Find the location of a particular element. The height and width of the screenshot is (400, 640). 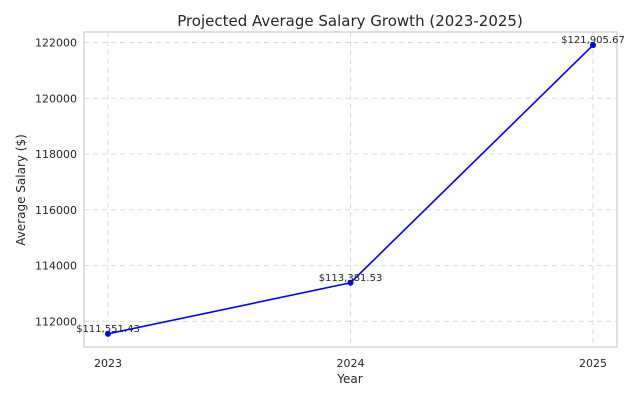

y-axis-label: Average Salary ($) is located at coordinates (21, 190).